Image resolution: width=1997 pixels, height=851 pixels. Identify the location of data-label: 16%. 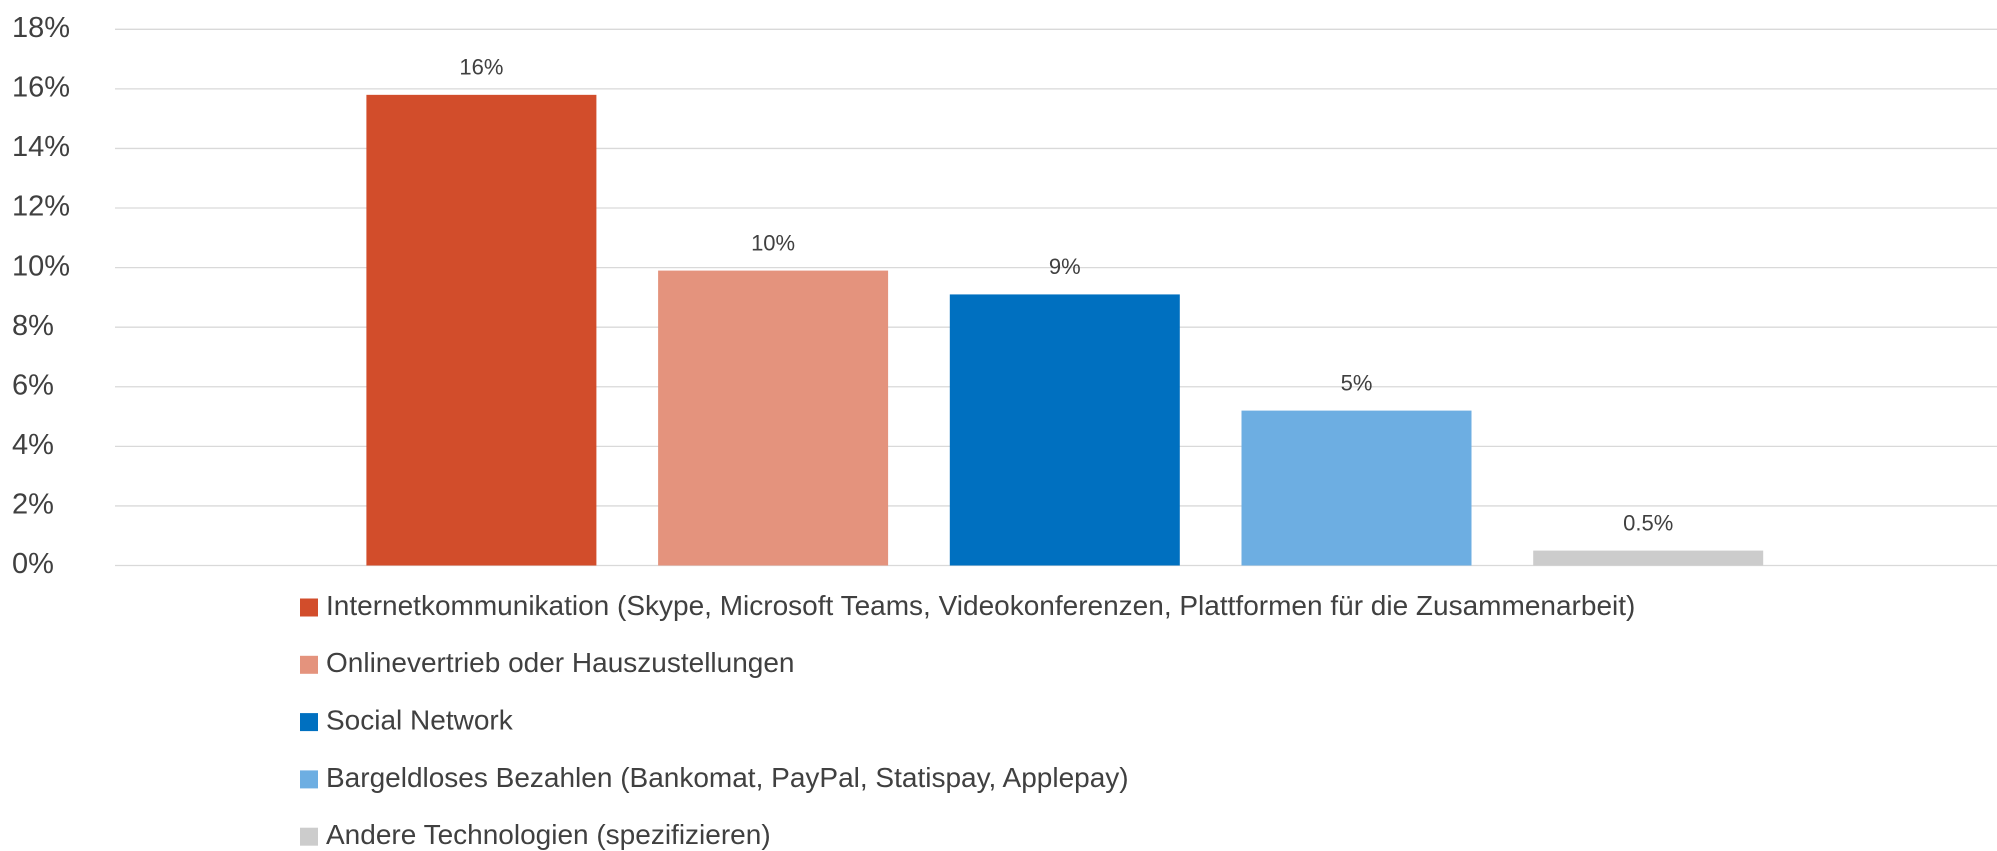
(481, 67).